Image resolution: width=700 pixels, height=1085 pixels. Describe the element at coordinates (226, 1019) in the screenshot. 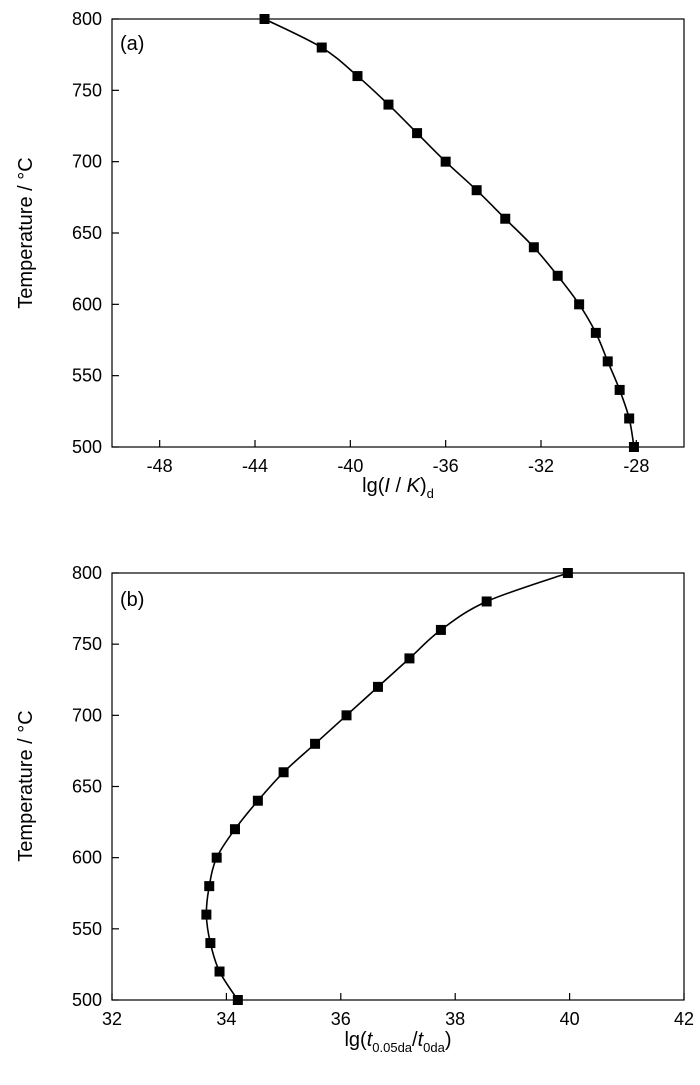

I see `panel-b-x-tick-label: 34` at that location.